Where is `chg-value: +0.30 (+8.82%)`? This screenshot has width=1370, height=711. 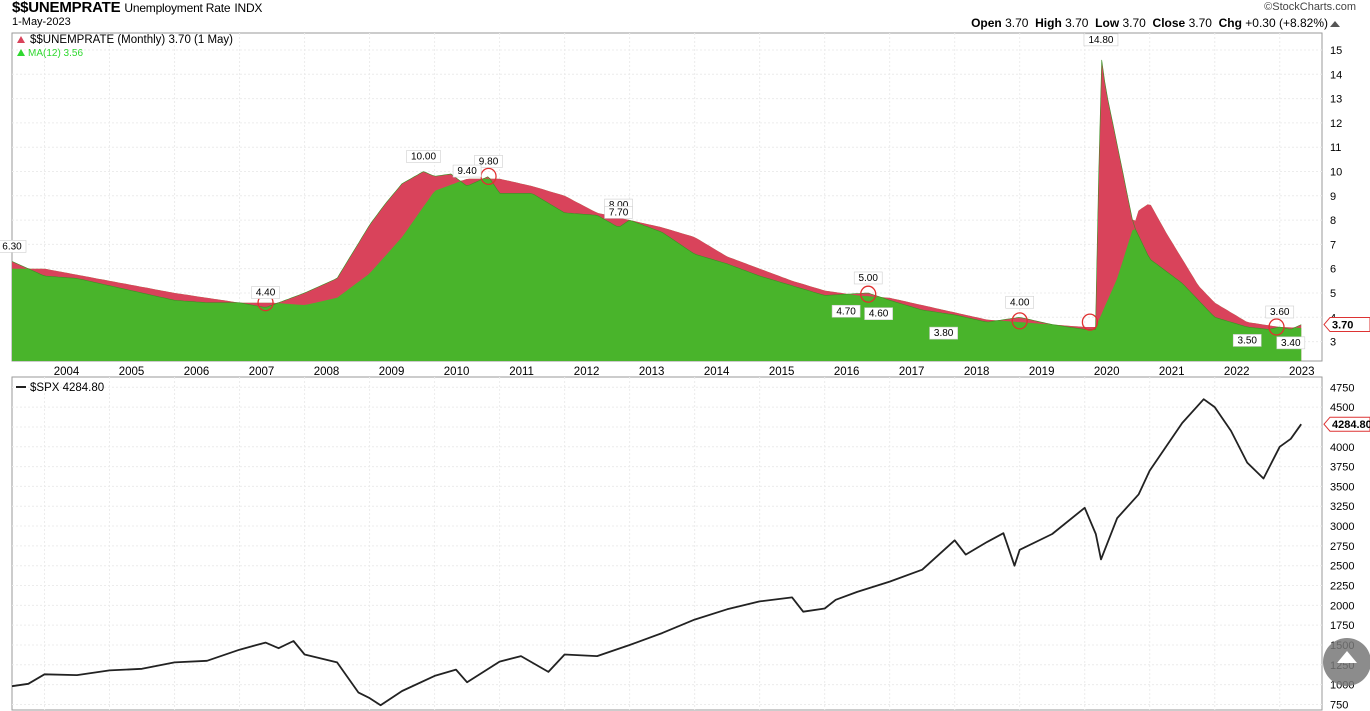 chg-value: +0.30 (+8.82%) is located at coordinates (1286, 23).